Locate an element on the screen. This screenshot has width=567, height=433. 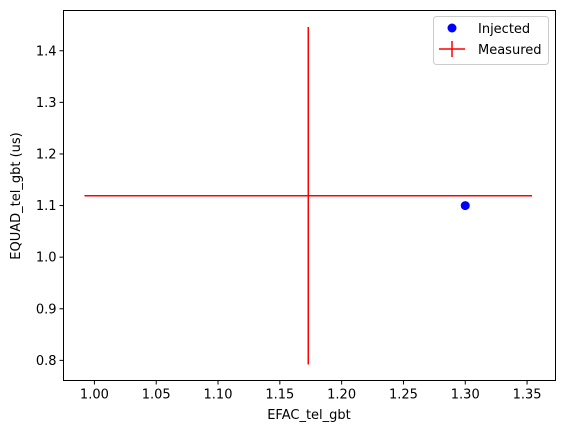
x-tick-label: 1.05 is located at coordinates (156, 395).